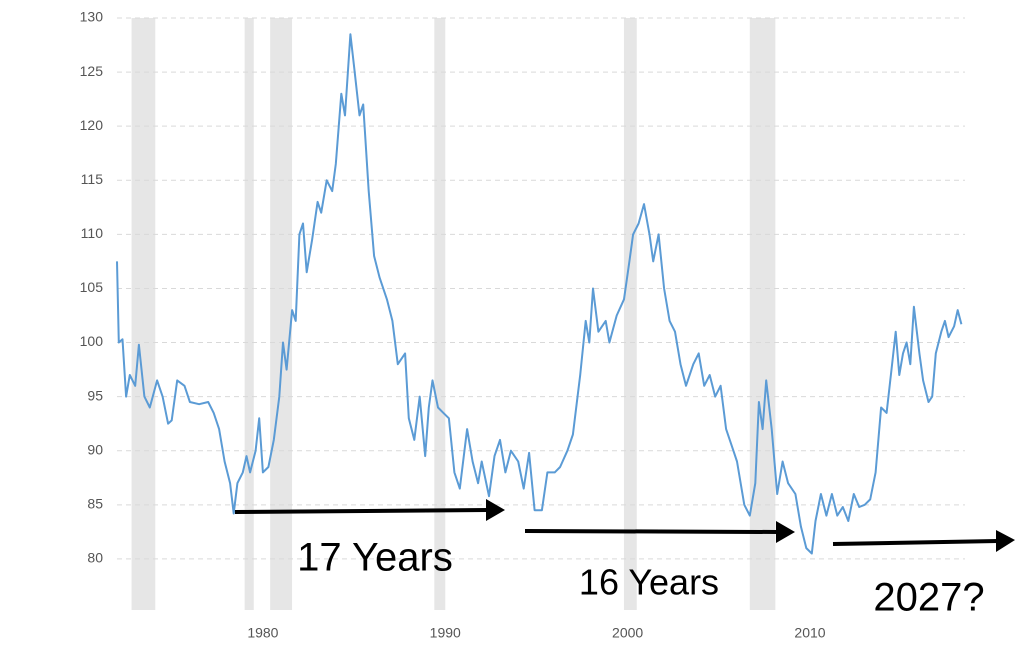  I want to click on x-tick-label: 2010, so click(809, 633).